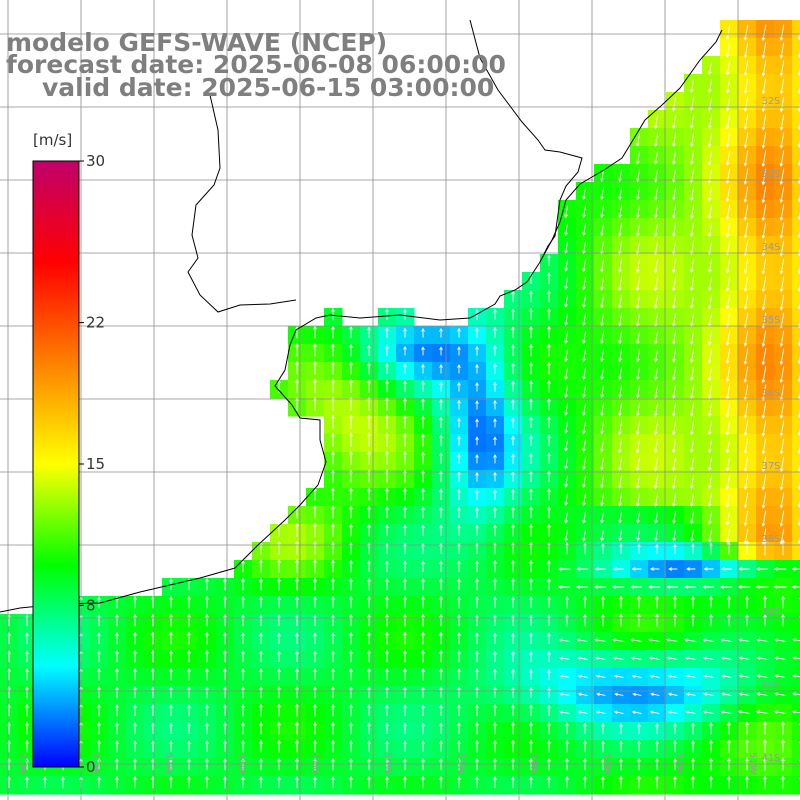 The width and height of the screenshot is (800, 800). What do you see at coordinates (796, 713) in the screenshot?
I see `wind-cell` at bounding box center [796, 713].